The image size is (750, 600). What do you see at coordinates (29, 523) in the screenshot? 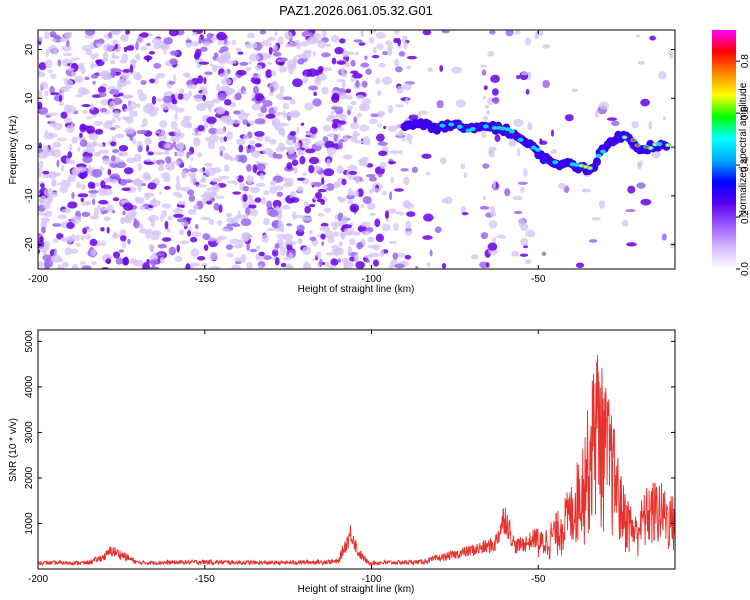
I see `snr-y-tick-label: 1000` at bounding box center [29, 523].